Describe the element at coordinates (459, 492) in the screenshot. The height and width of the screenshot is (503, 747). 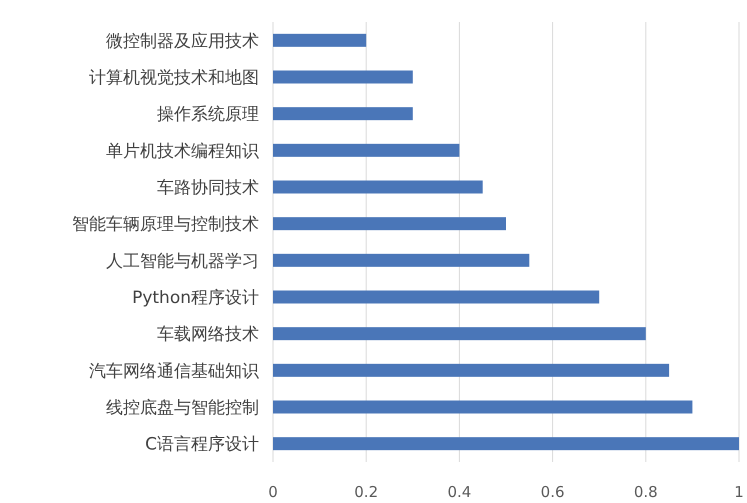
I see `x-tick-label: 0.4` at that location.